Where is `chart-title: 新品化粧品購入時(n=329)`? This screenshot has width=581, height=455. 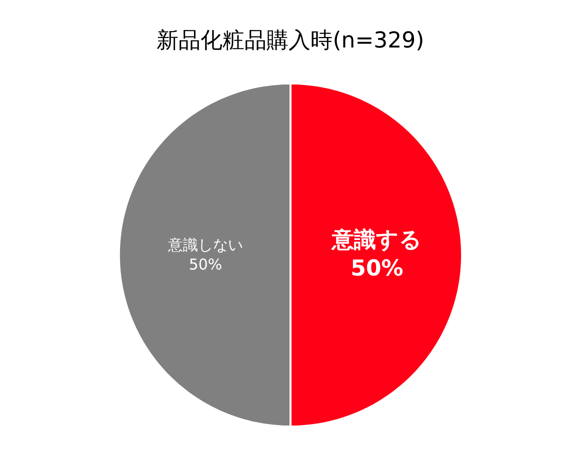
chart-title: 新品化粧品購入時(n=329) is located at coordinates (290, 41).